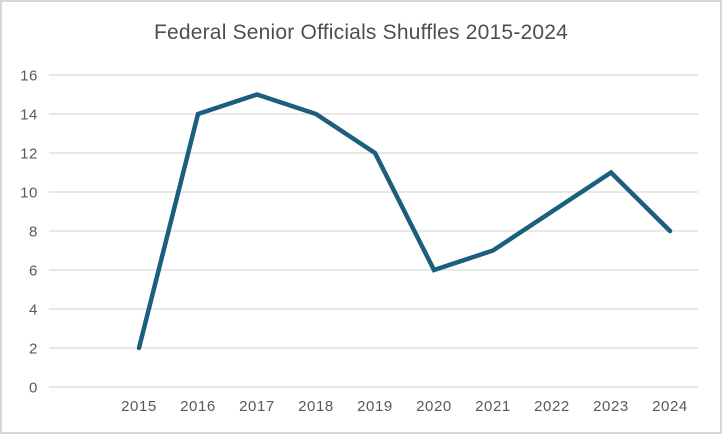  I want to click on x-tick-label: 2015, so click(139, 406).